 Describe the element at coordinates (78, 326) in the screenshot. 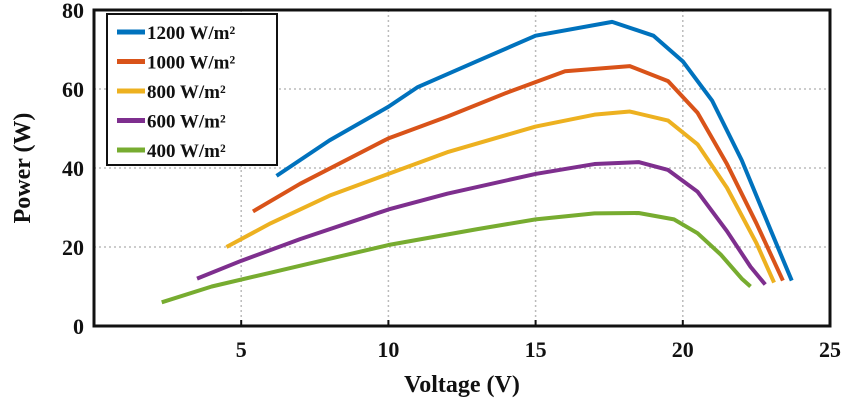

I see `y-tick-label: 0` at that location.